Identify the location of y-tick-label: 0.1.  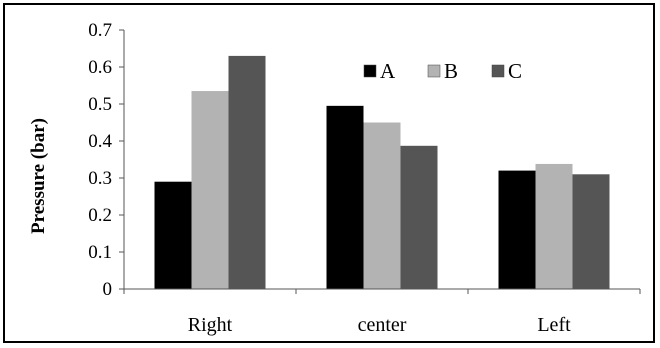
(100, 252).